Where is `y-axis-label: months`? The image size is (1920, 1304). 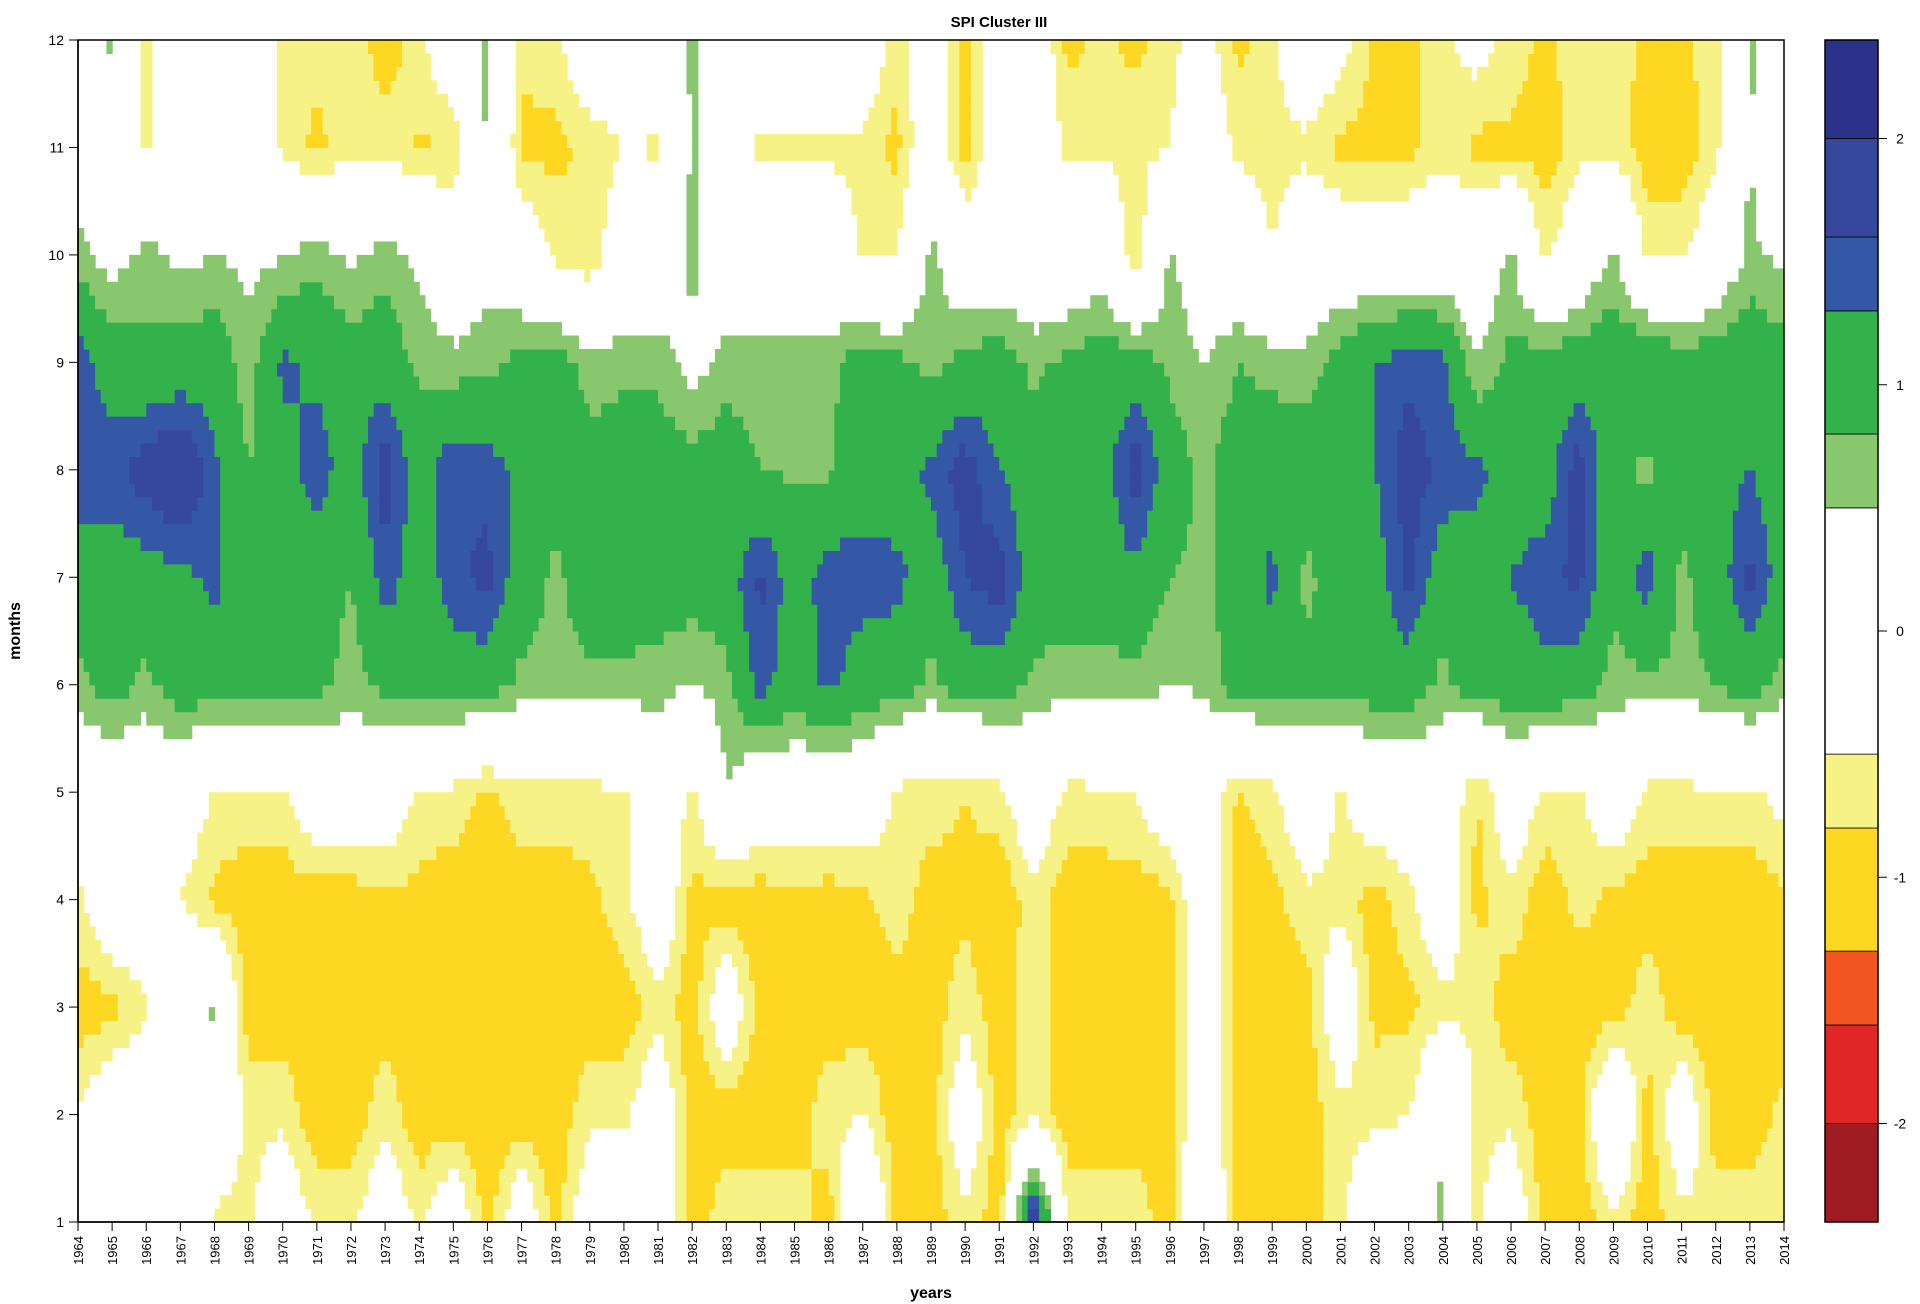
y-axis-label: months is located at coordinates (15, 631).